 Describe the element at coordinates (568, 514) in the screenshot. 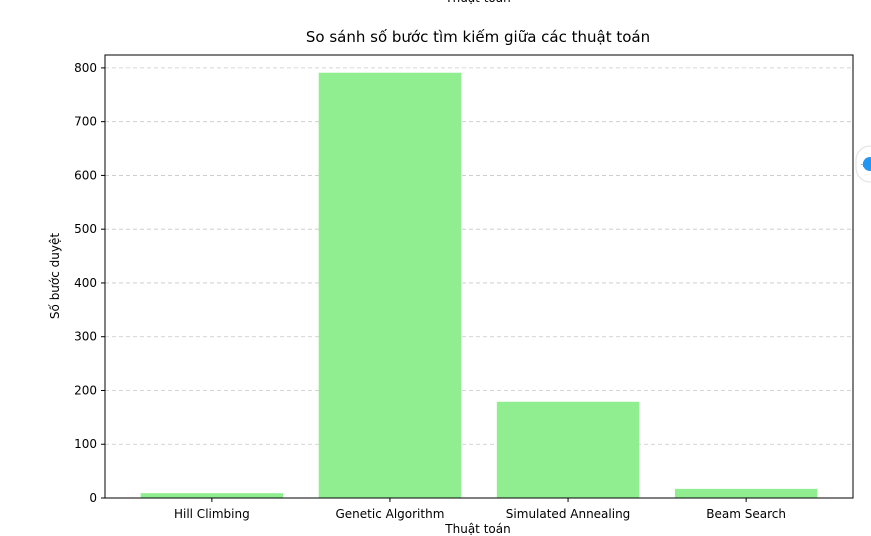

I see `x-tick-label: Simulated Annealing` at that location.